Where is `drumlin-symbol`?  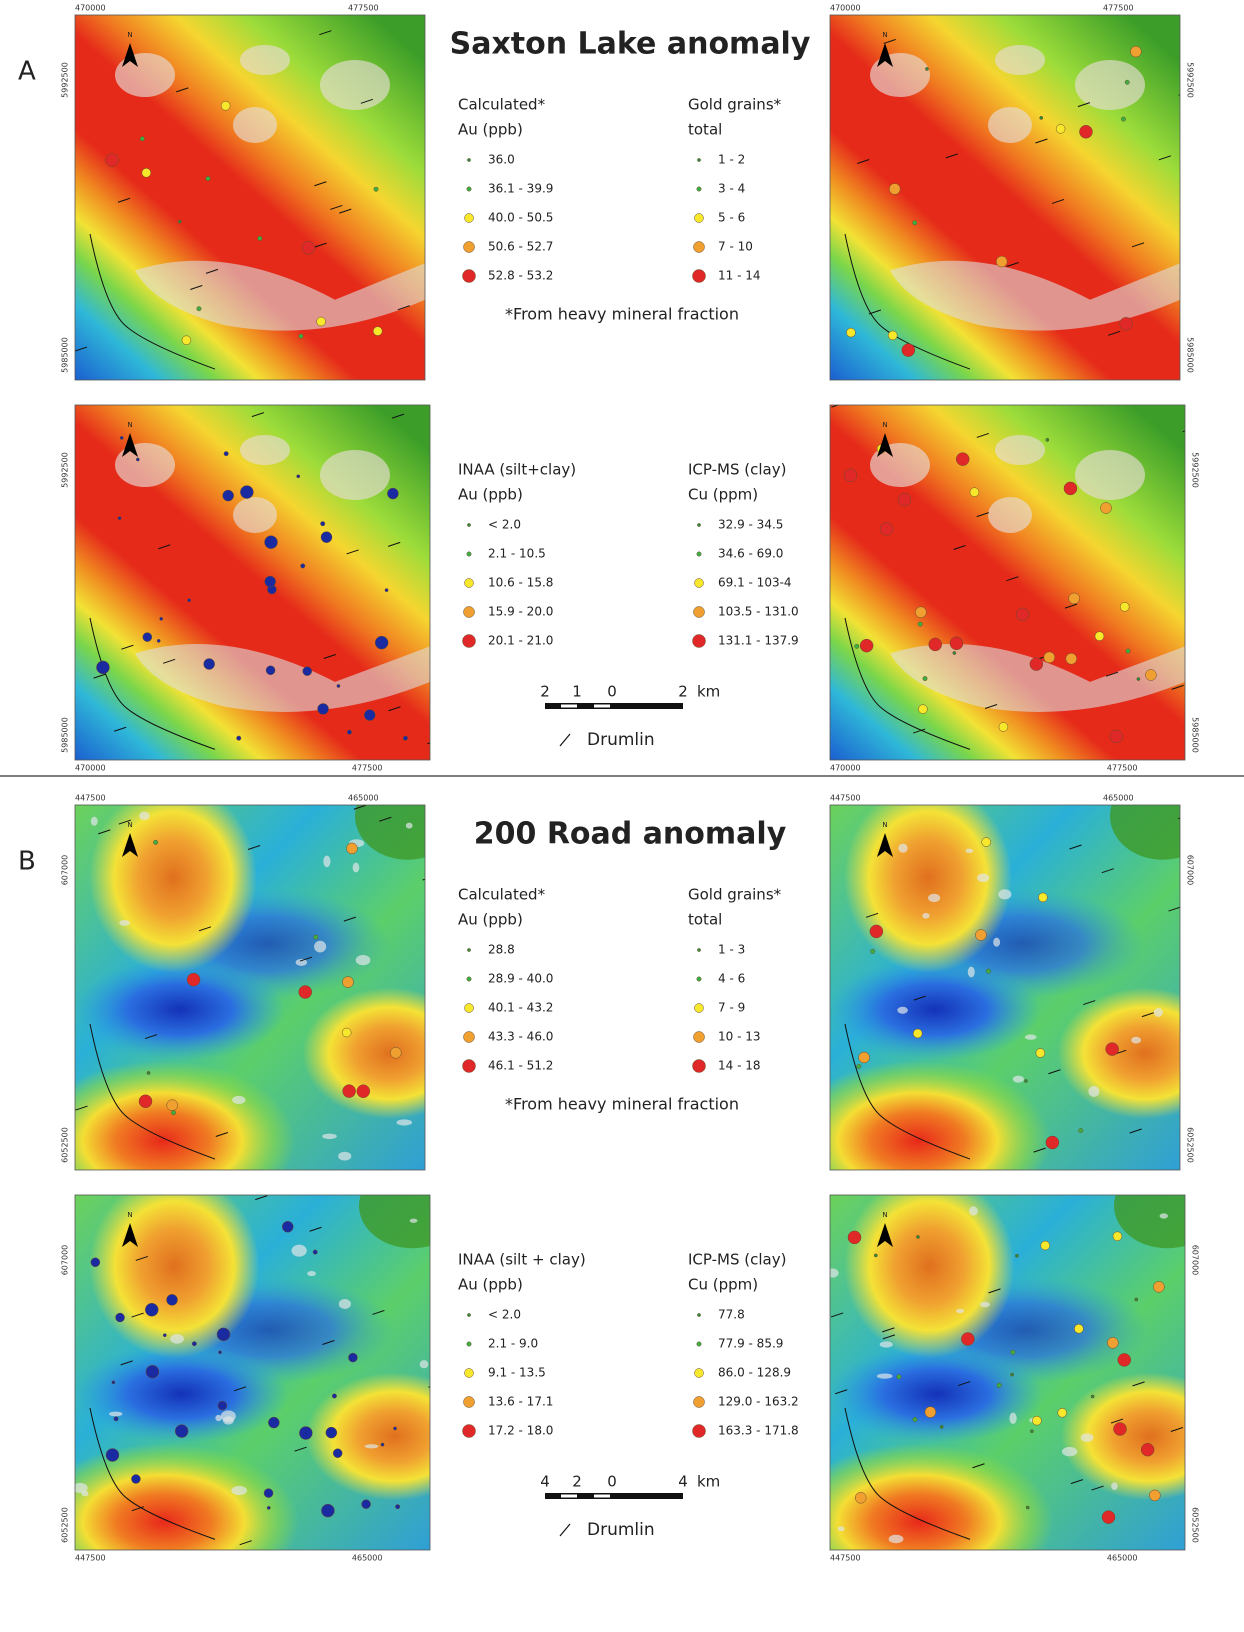
drumlin-symbol is located at coordinates (565, 1530).